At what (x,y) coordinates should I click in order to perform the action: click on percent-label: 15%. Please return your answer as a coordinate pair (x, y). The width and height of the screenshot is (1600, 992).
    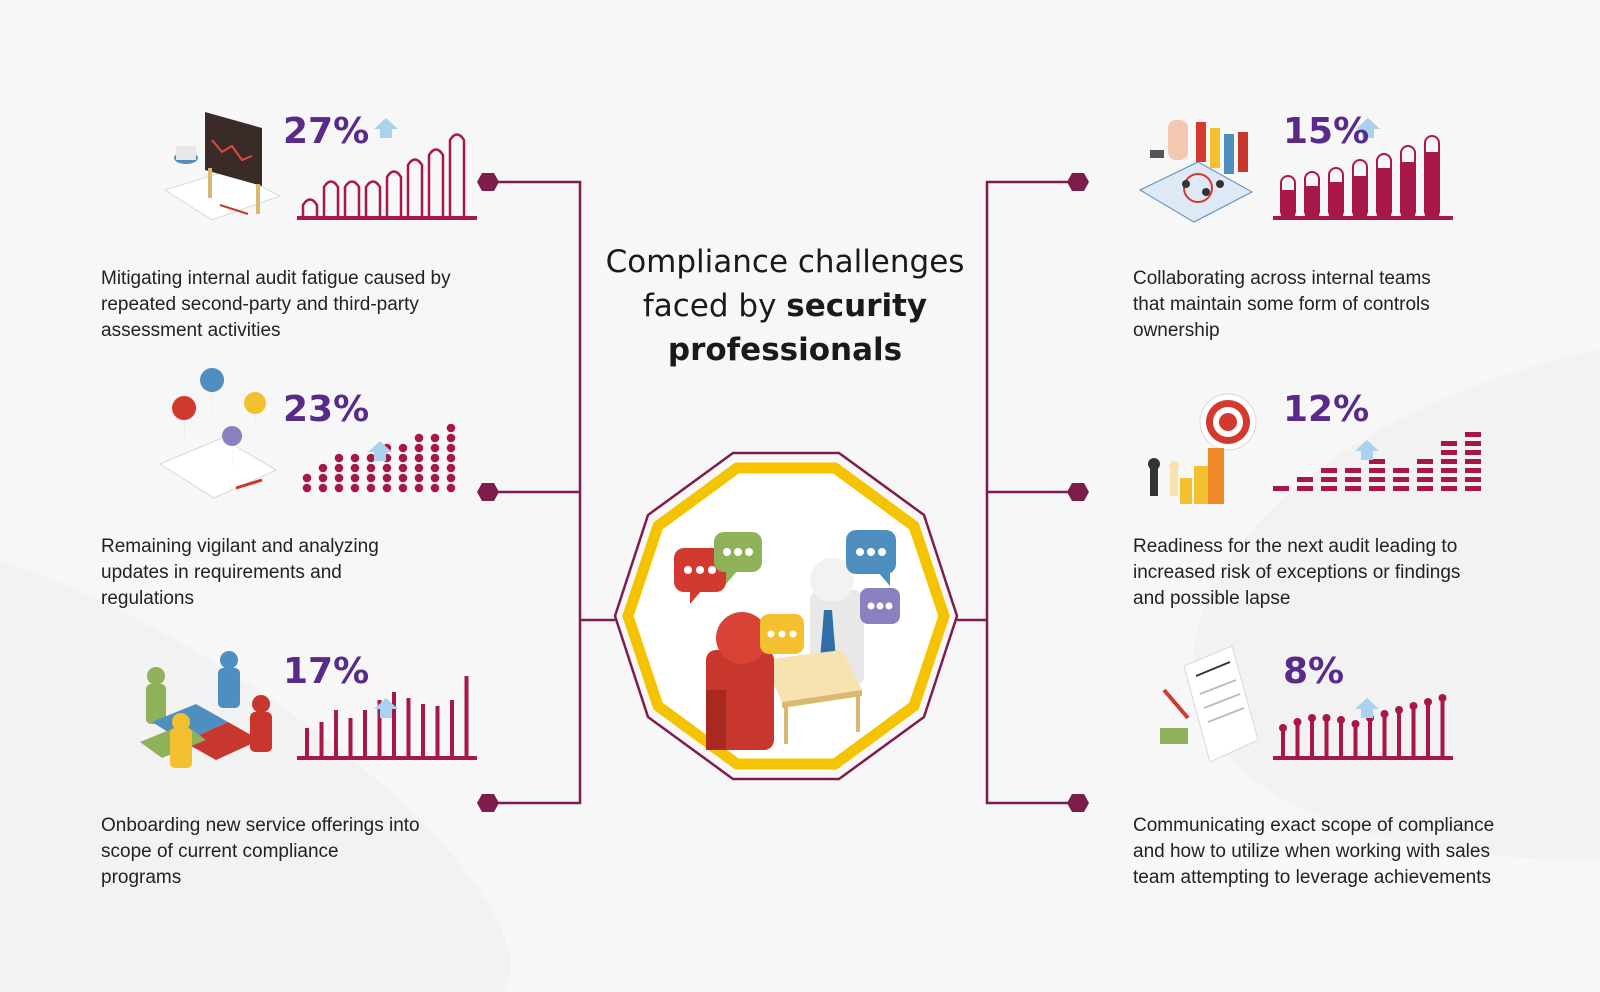
    Looking at the image, I should click on (1326, 131).